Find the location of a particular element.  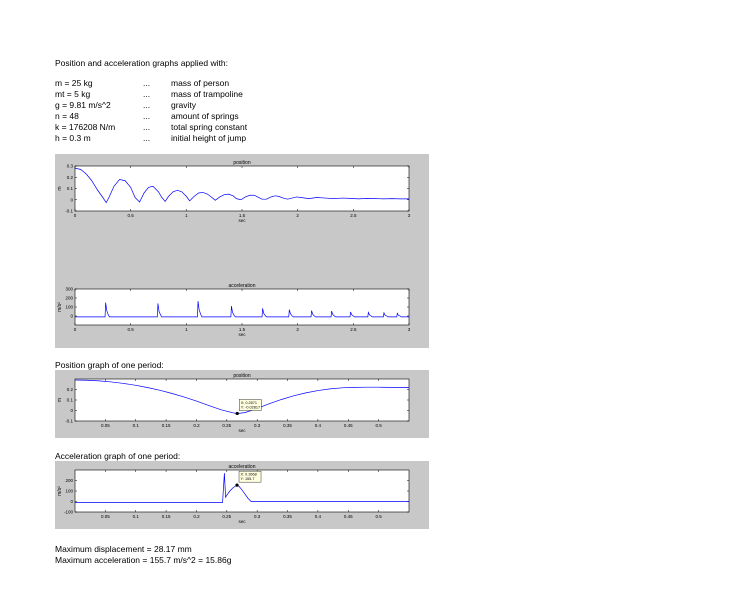

param-description: mass of trampoline is located at coordinates (207, 94).